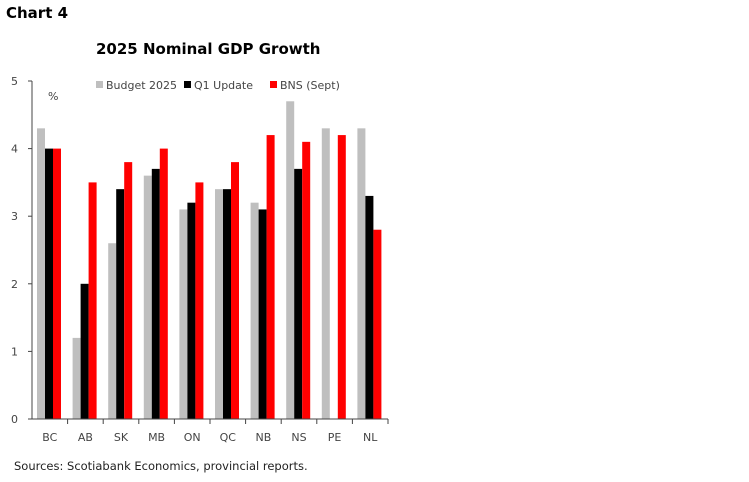 The image size is (749, 482). I want to click on x-tick-label: QC, so click(228, 437).